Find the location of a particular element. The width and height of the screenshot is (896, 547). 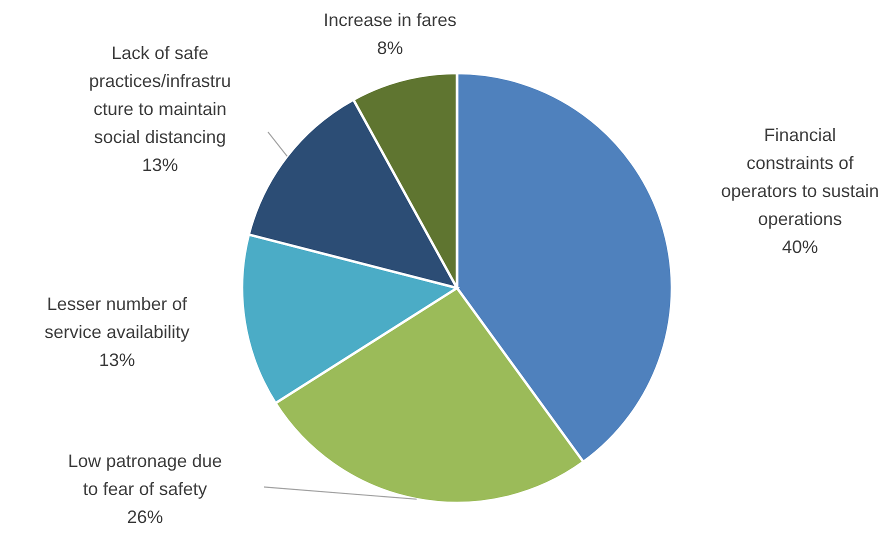

data-label: 40% is located at coordinates (800, 246).